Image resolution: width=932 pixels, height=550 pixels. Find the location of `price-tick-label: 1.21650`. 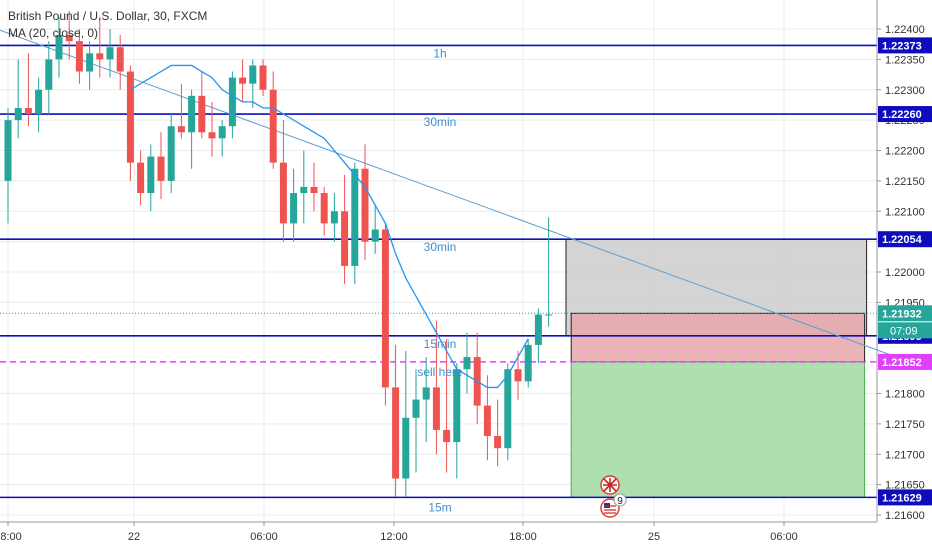

price-tick-label: 1.21650 is located at coordinates (905, 486).